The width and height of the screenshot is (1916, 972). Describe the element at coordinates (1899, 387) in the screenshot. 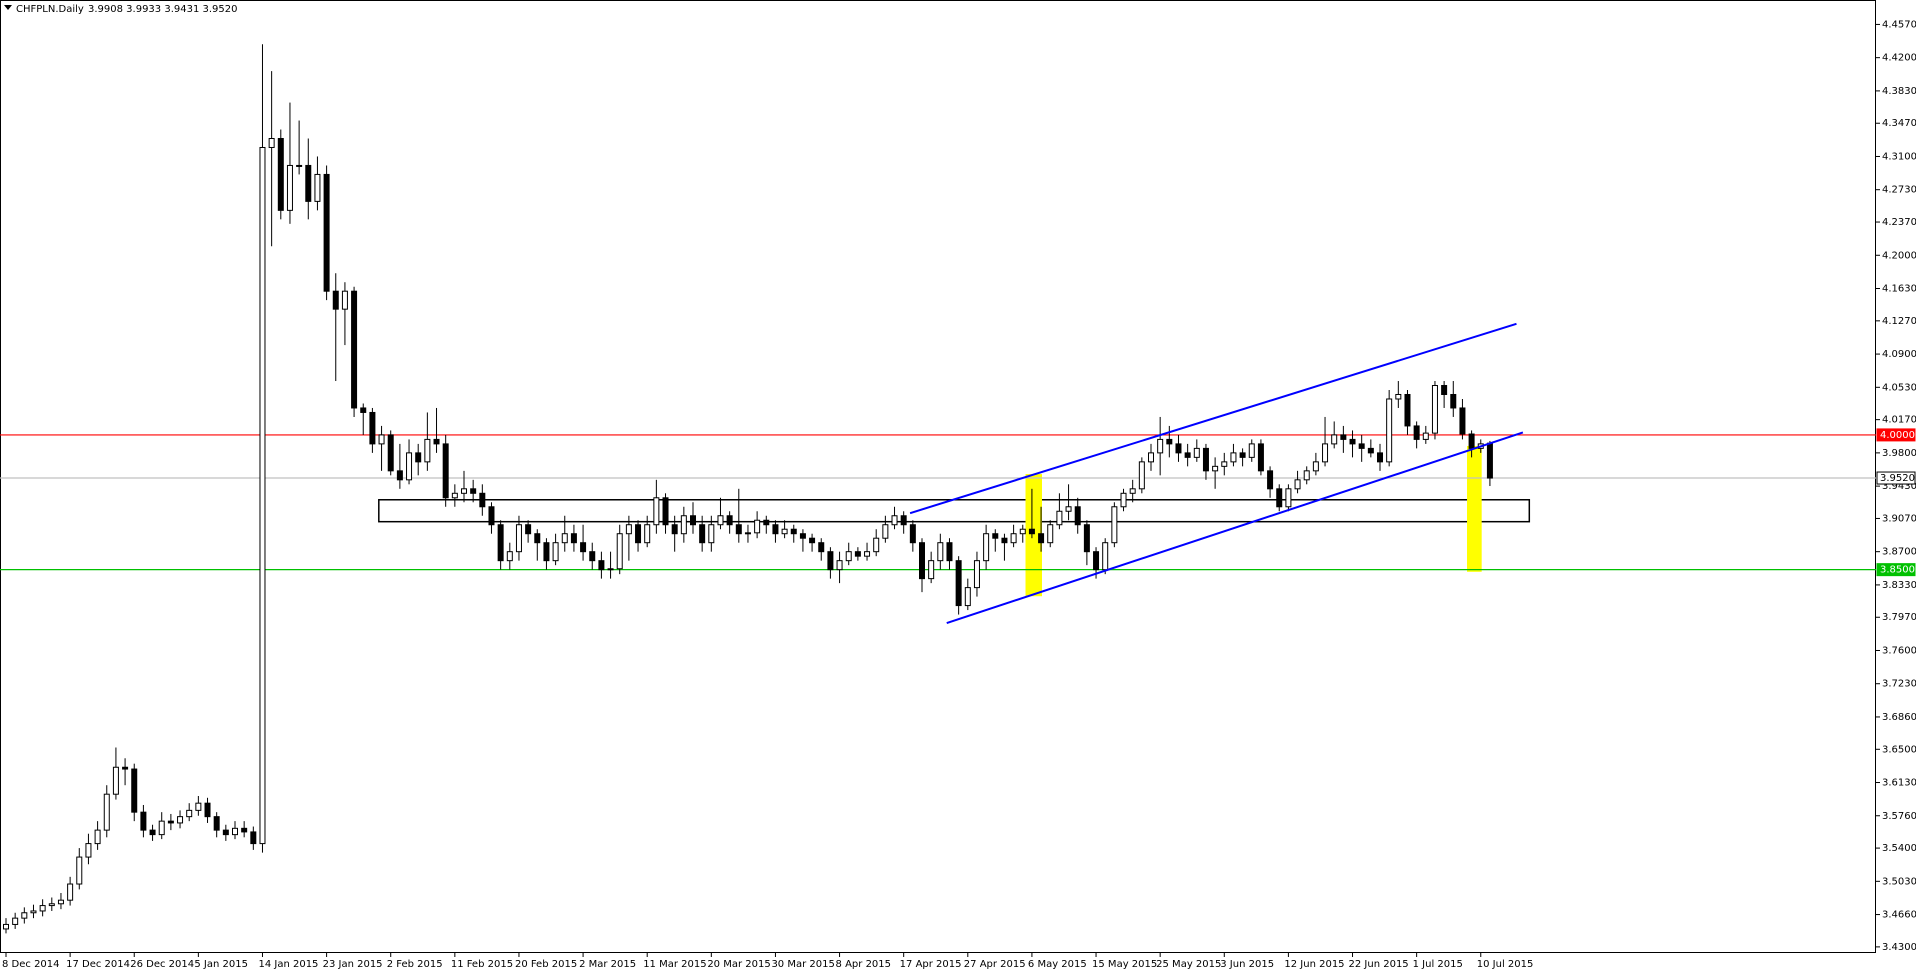

I see `y-tick-label: 4.0530` at that location.